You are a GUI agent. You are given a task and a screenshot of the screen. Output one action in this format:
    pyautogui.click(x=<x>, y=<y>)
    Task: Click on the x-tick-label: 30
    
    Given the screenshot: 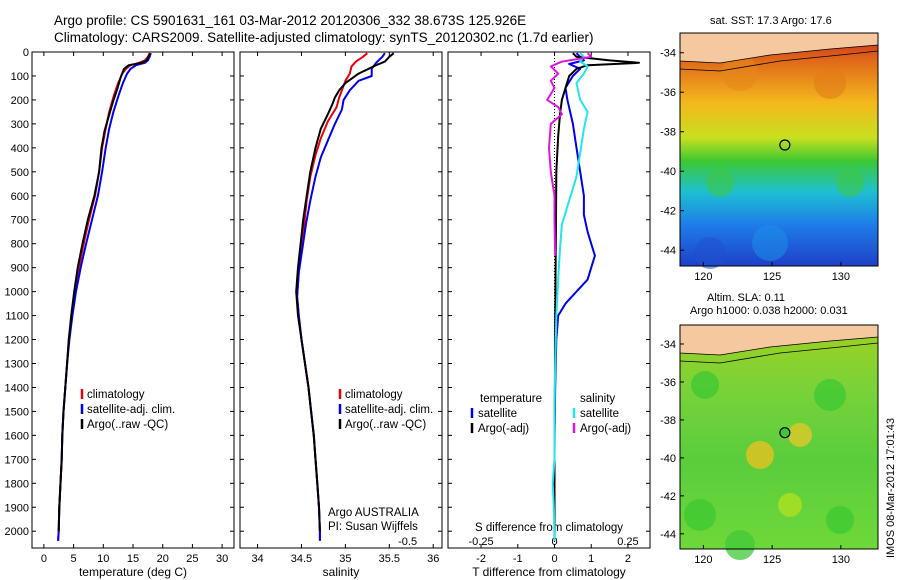 What is the action you would take?
    pyautogui.click(x=222, y=559)
    